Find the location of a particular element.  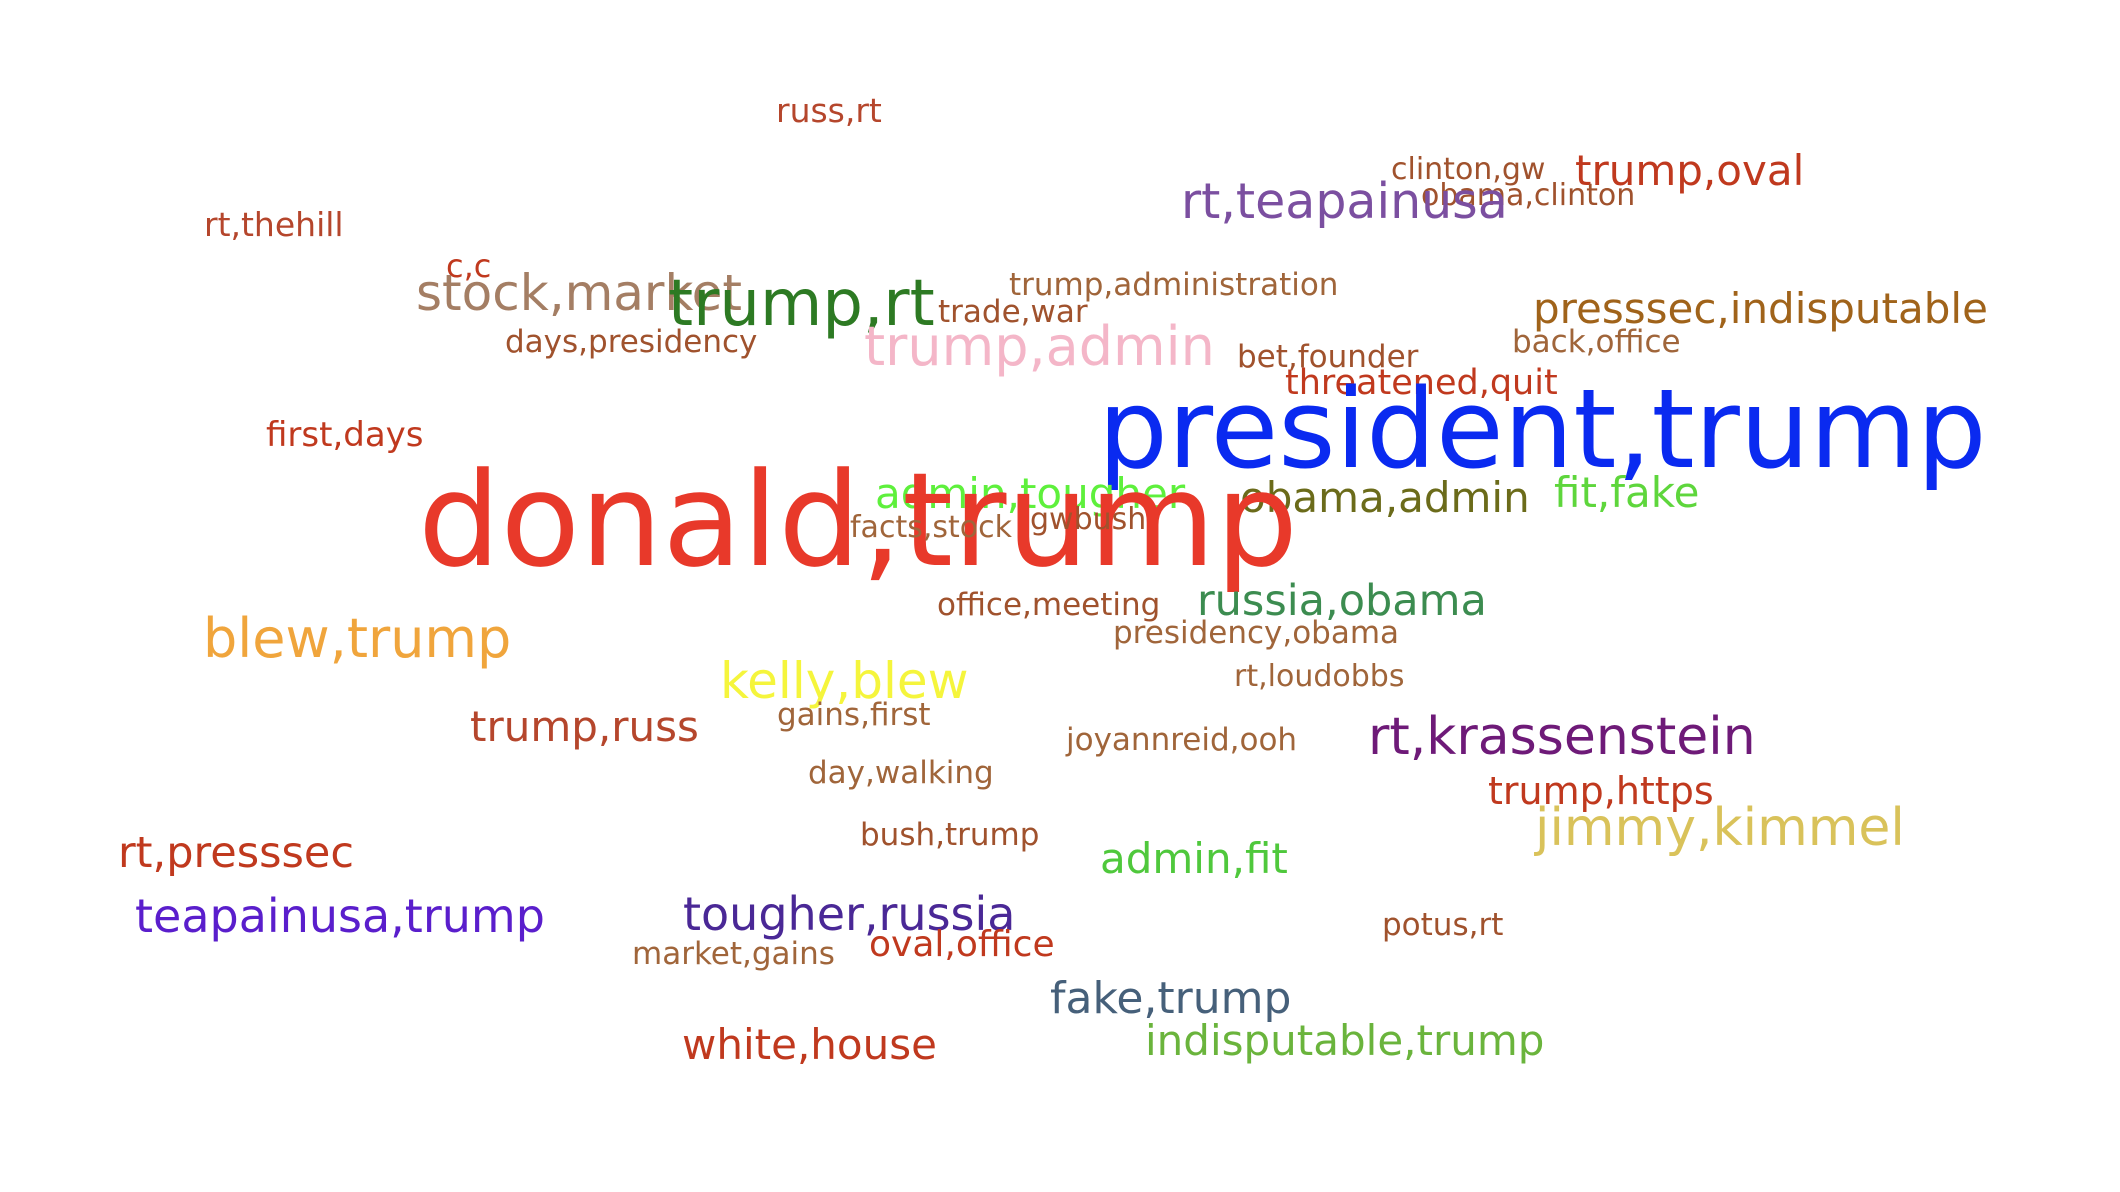

word-teapainusa-trump: teapainusa,trump is located at coordinates (340, 916).